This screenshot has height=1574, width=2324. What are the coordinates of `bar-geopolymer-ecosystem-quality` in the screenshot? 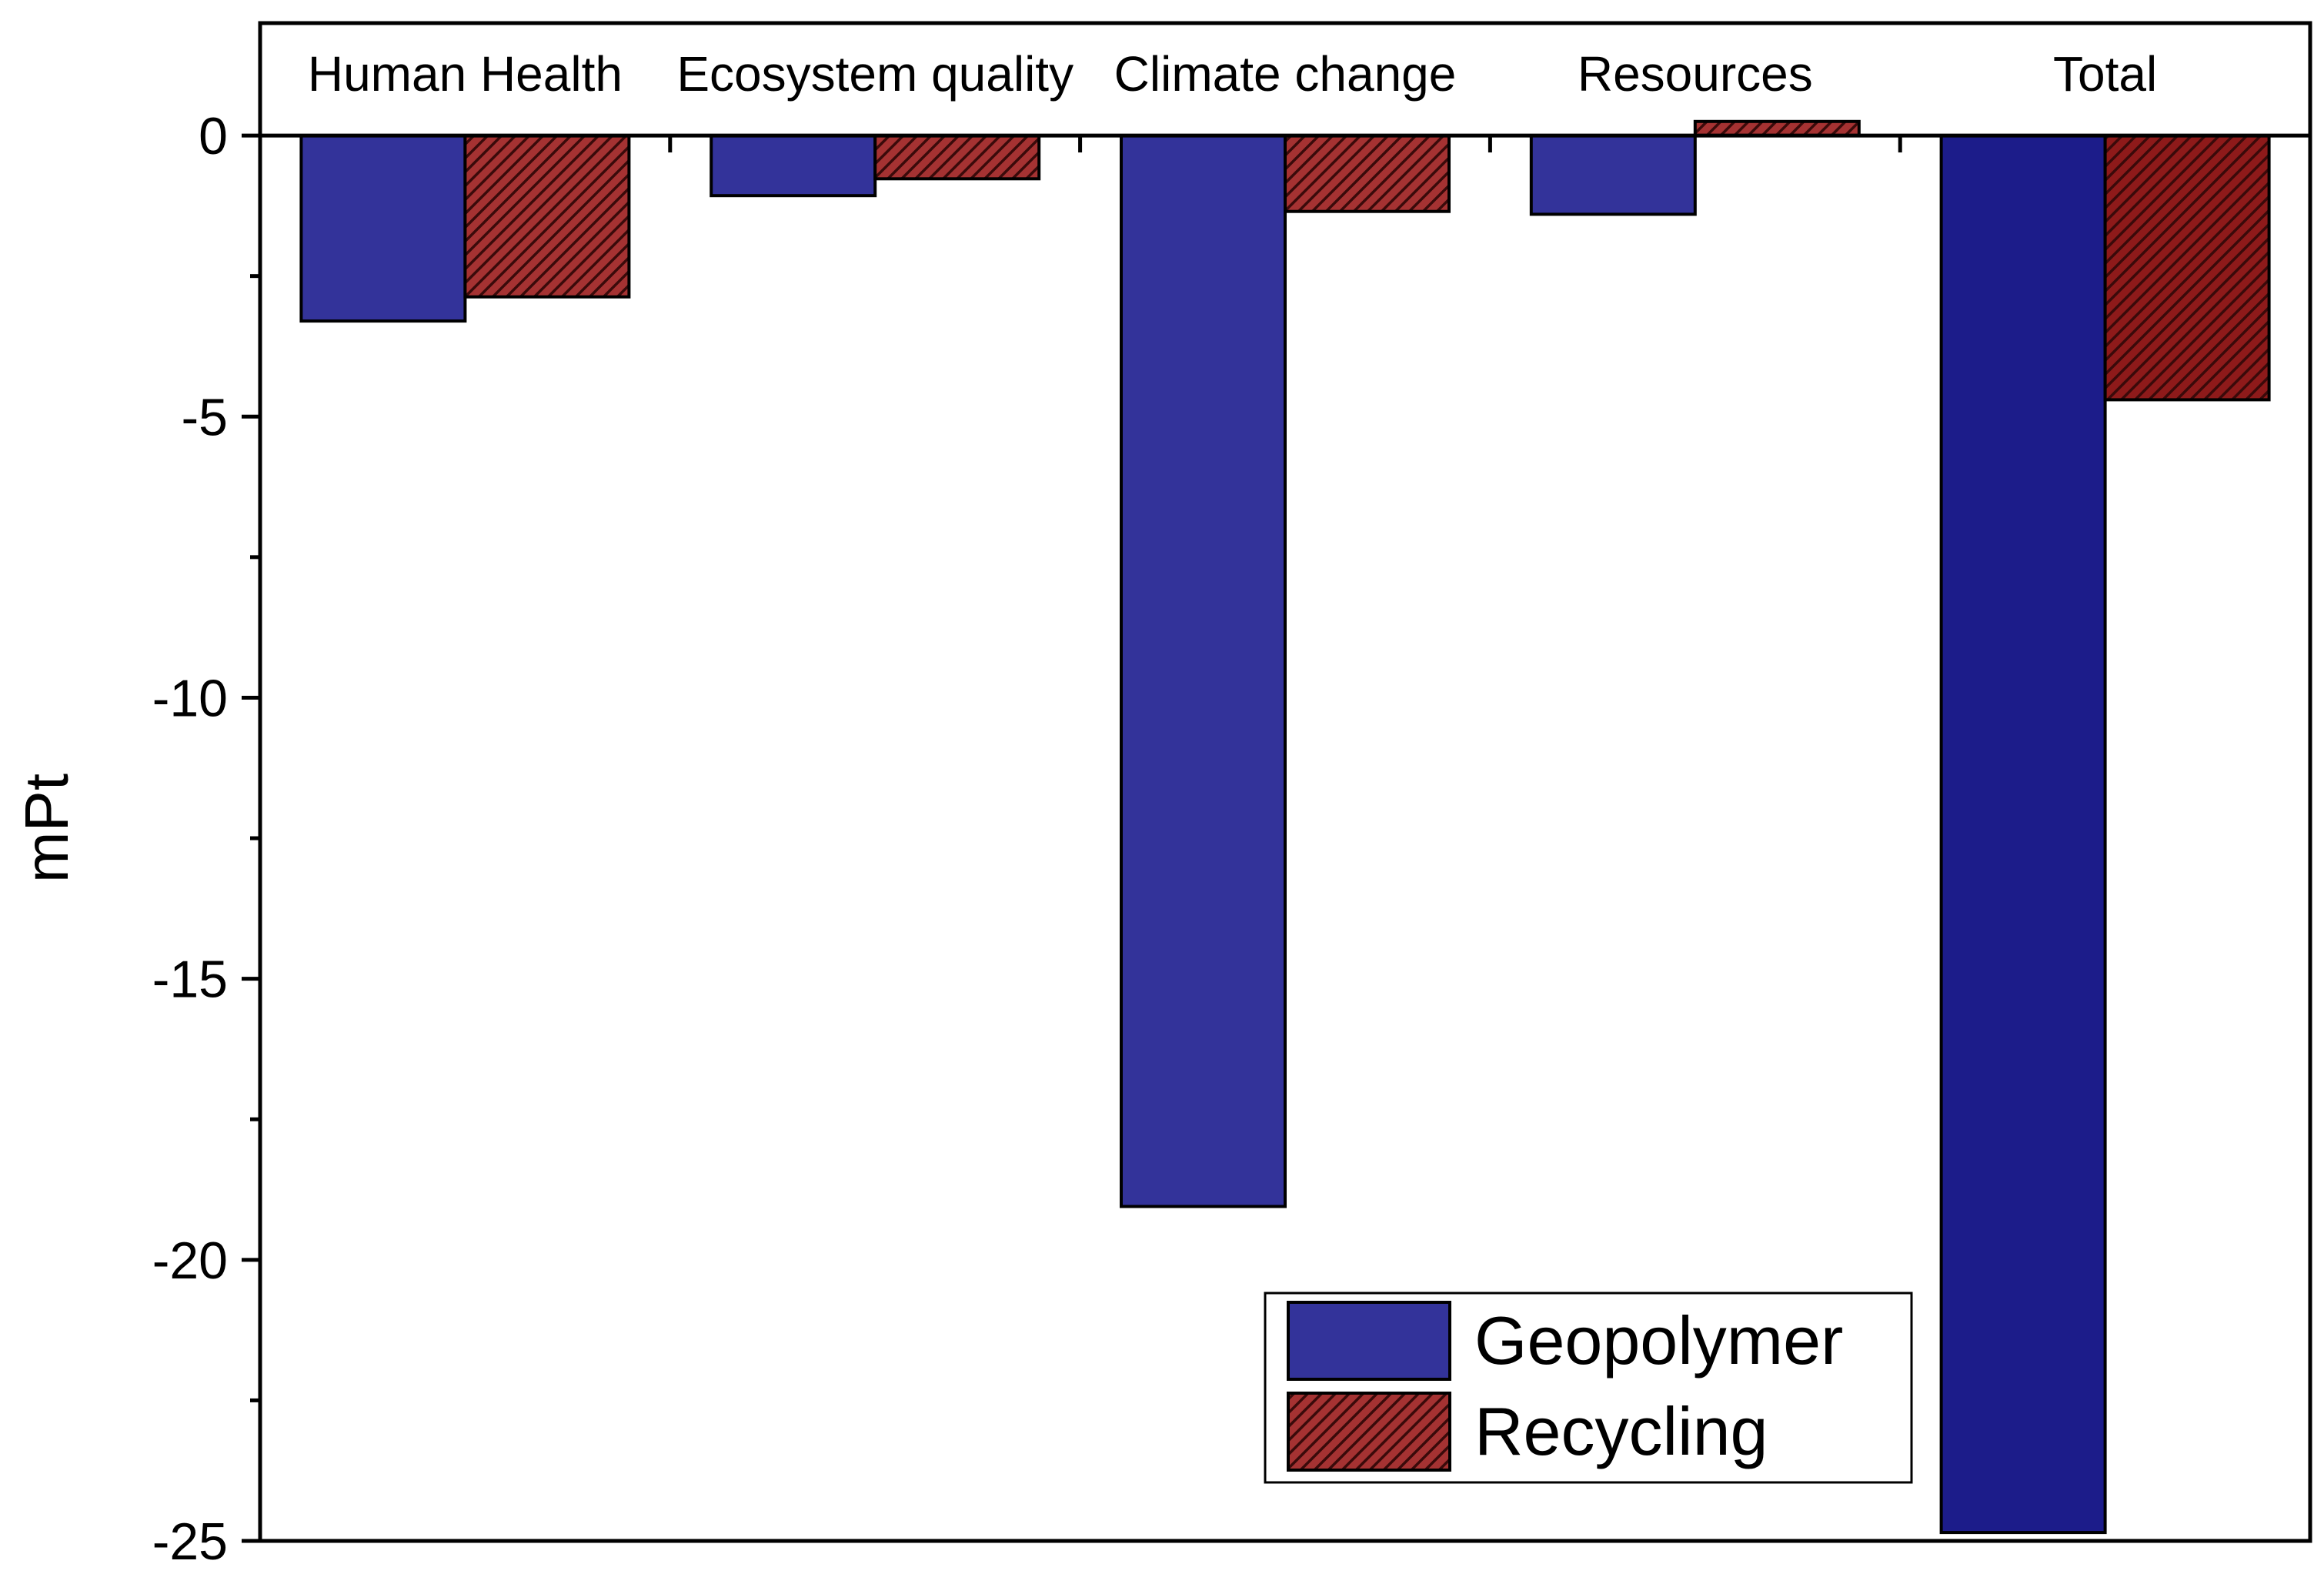 It's located at (794, 166).